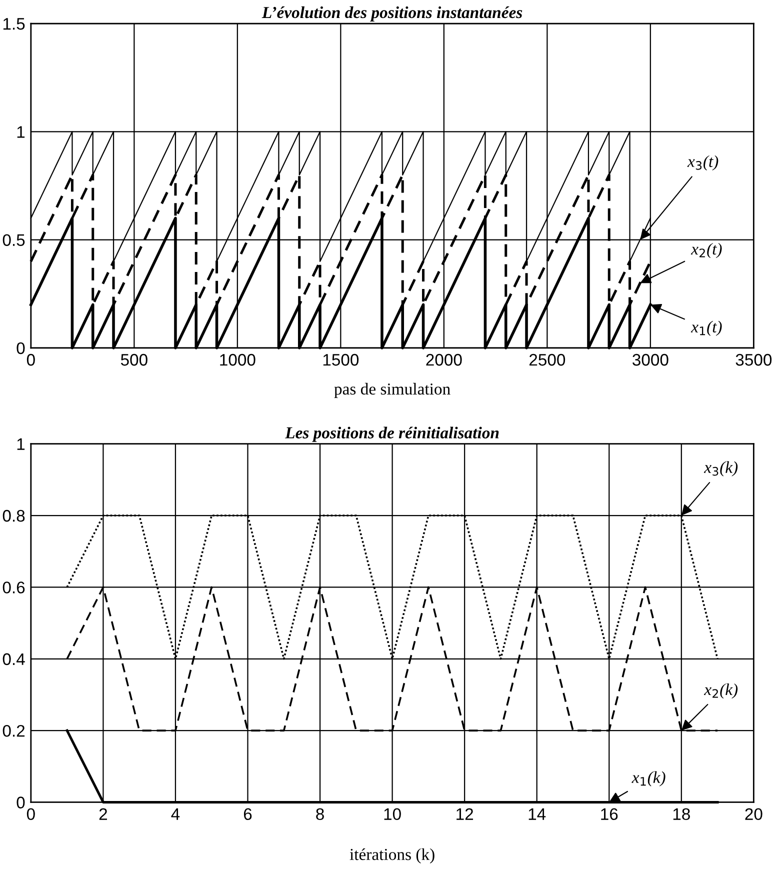 Image resolution: width=773 pixels, height=872 pixels. I want to click on y-tick-label: 0.2, so click(13, 730).